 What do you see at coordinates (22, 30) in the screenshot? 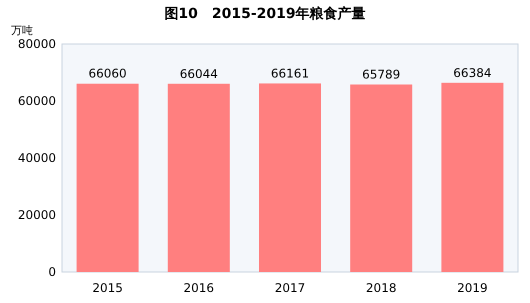
I see `y-axis-title: 万吨` at bounding box center [22, 30].